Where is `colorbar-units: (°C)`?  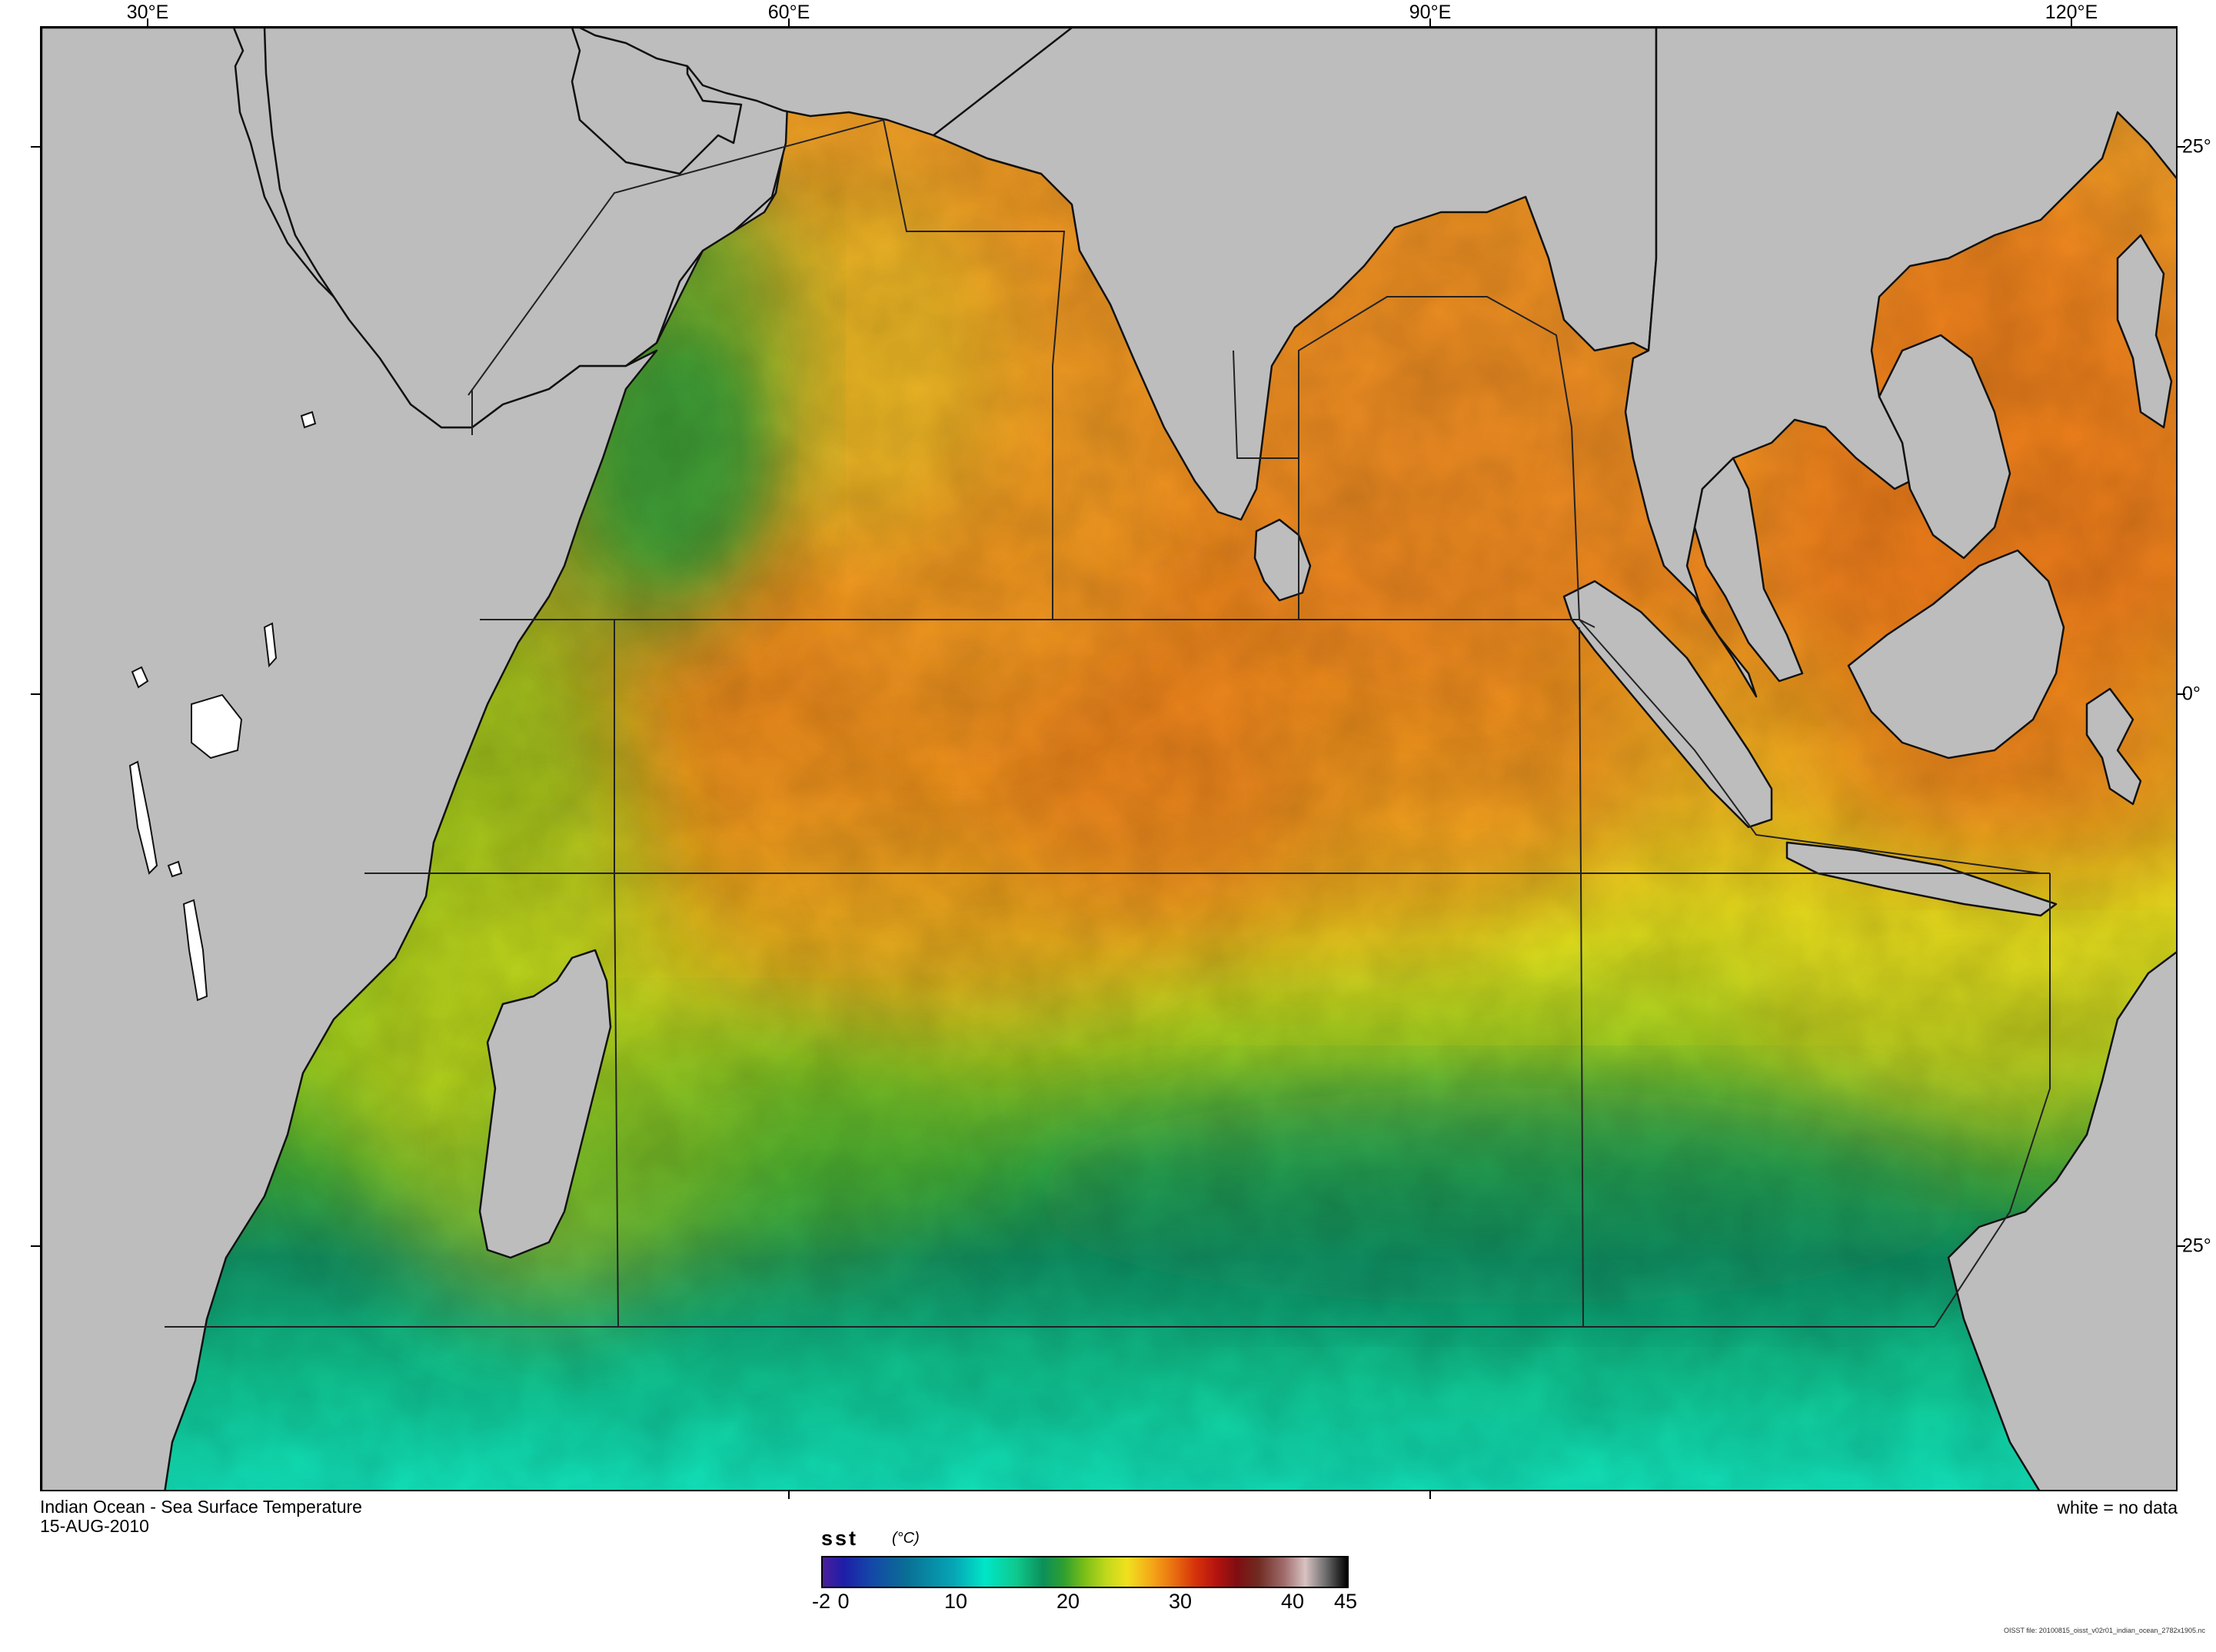 colorbar-units: (°C) is located at coordinates (906, 1538).